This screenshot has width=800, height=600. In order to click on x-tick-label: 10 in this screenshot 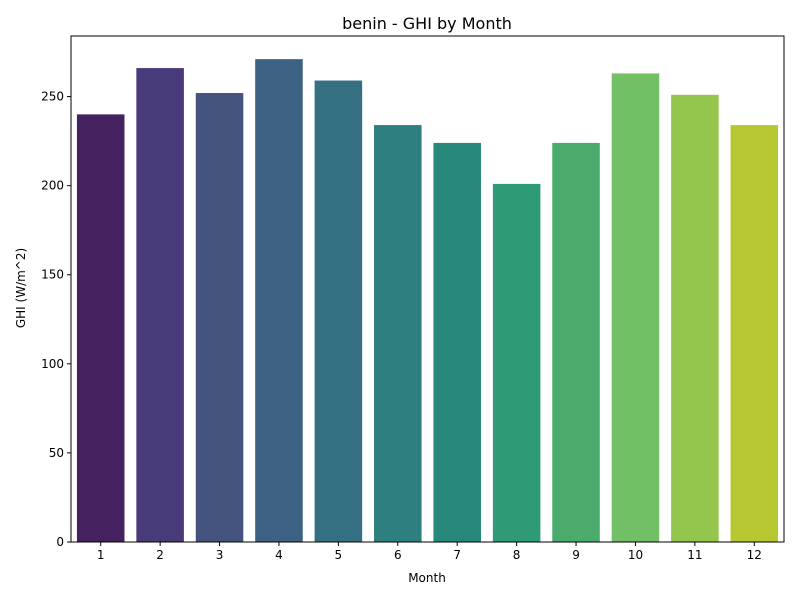, I will do `click(635, 555)`.